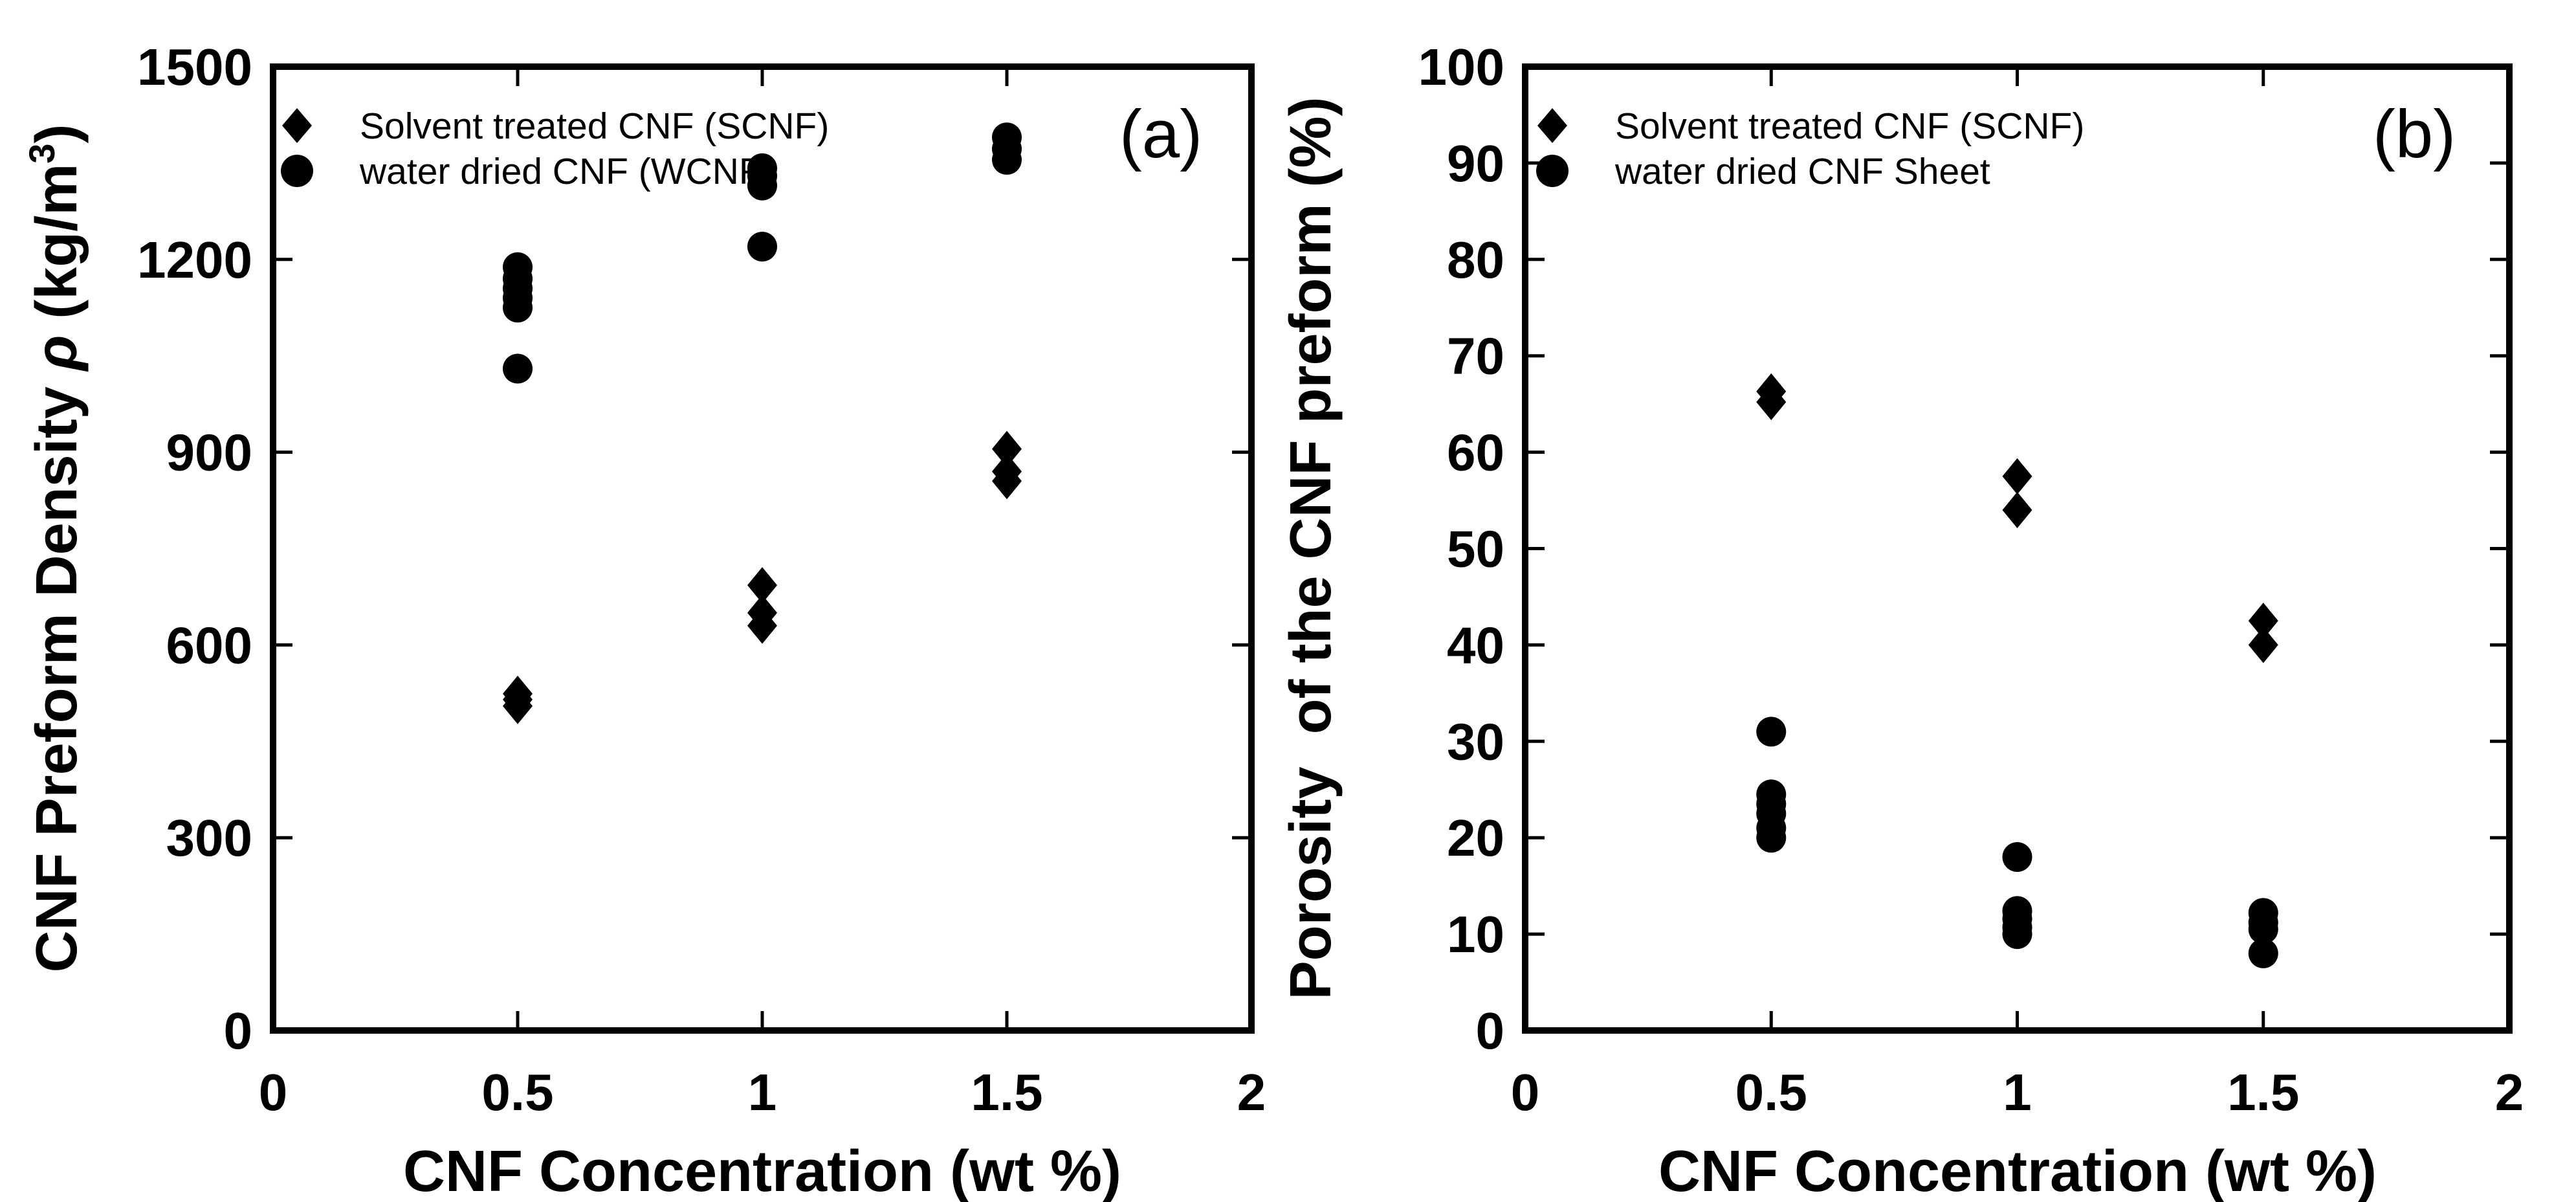 Image resolution: width=2576 pixels, height=1202 pixels. I want to click on panel-a-y-axis-title: CNF Preform Density ρ (kg/m3), so click(55, 548).